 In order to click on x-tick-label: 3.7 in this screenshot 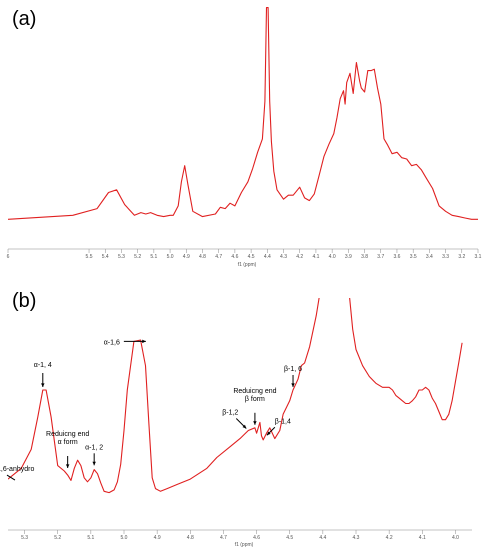, I will do `click(380, 257)`.